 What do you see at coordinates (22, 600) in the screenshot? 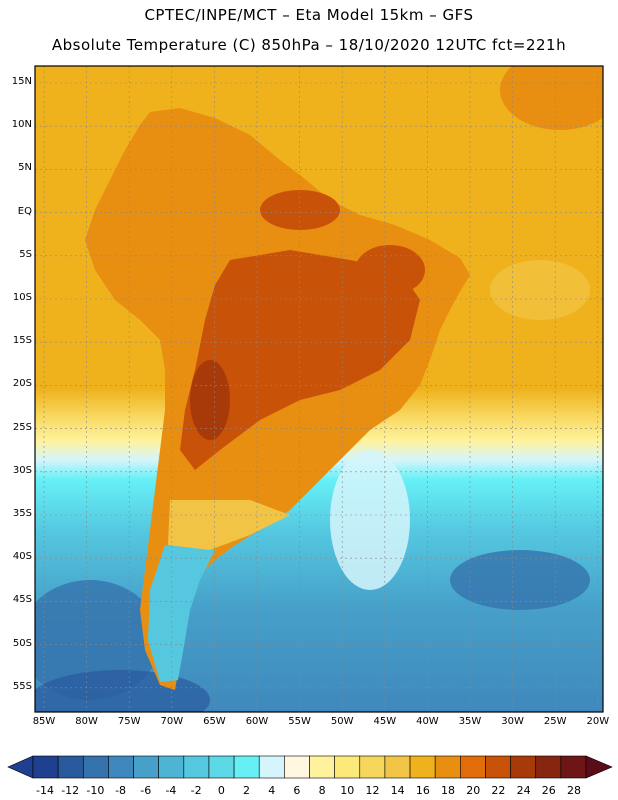
I see `lat-label: 45S` at bounding box center [22, 600].